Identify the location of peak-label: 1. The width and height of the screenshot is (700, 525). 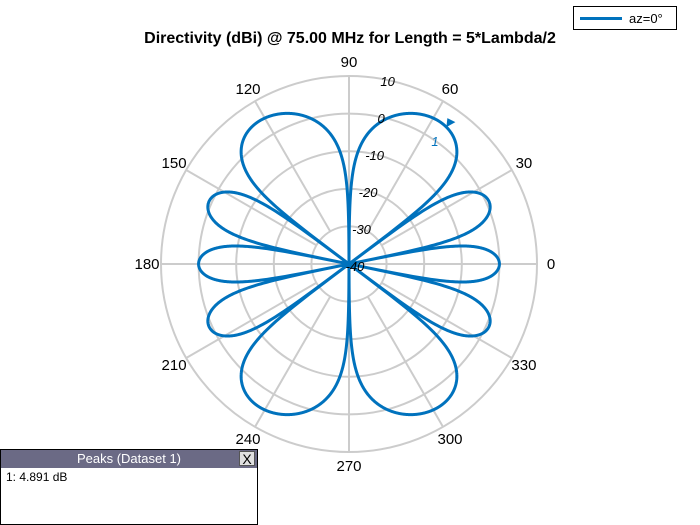
(434, 141).